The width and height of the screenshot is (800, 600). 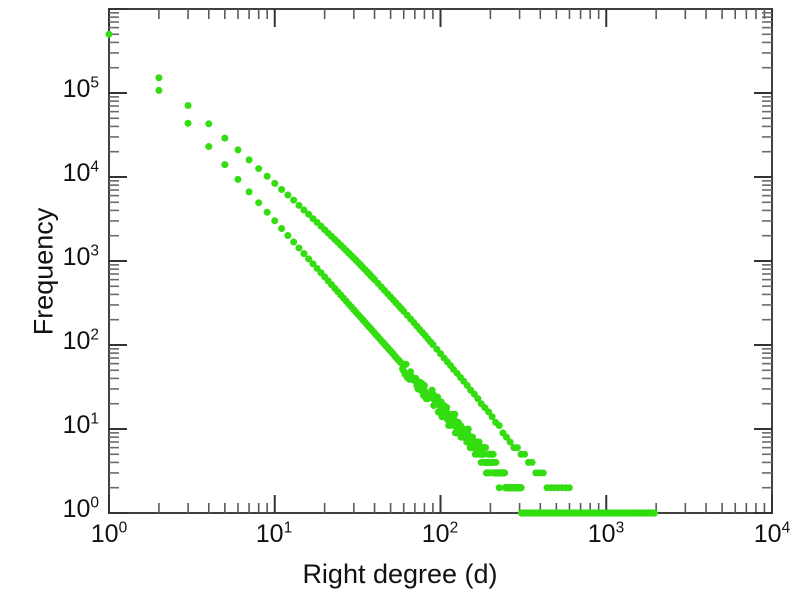 I want to click on y-tick-label-0: 10⁰, so click(x=80, y=509).